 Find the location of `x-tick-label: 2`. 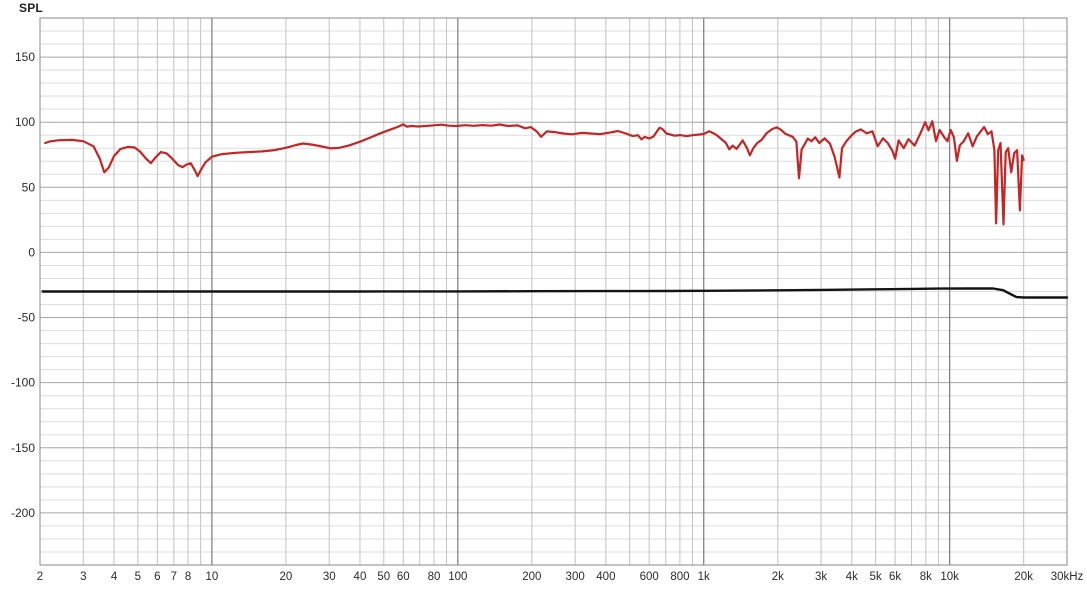

x-tick-label: 2 is located at coordinates (40, 577).